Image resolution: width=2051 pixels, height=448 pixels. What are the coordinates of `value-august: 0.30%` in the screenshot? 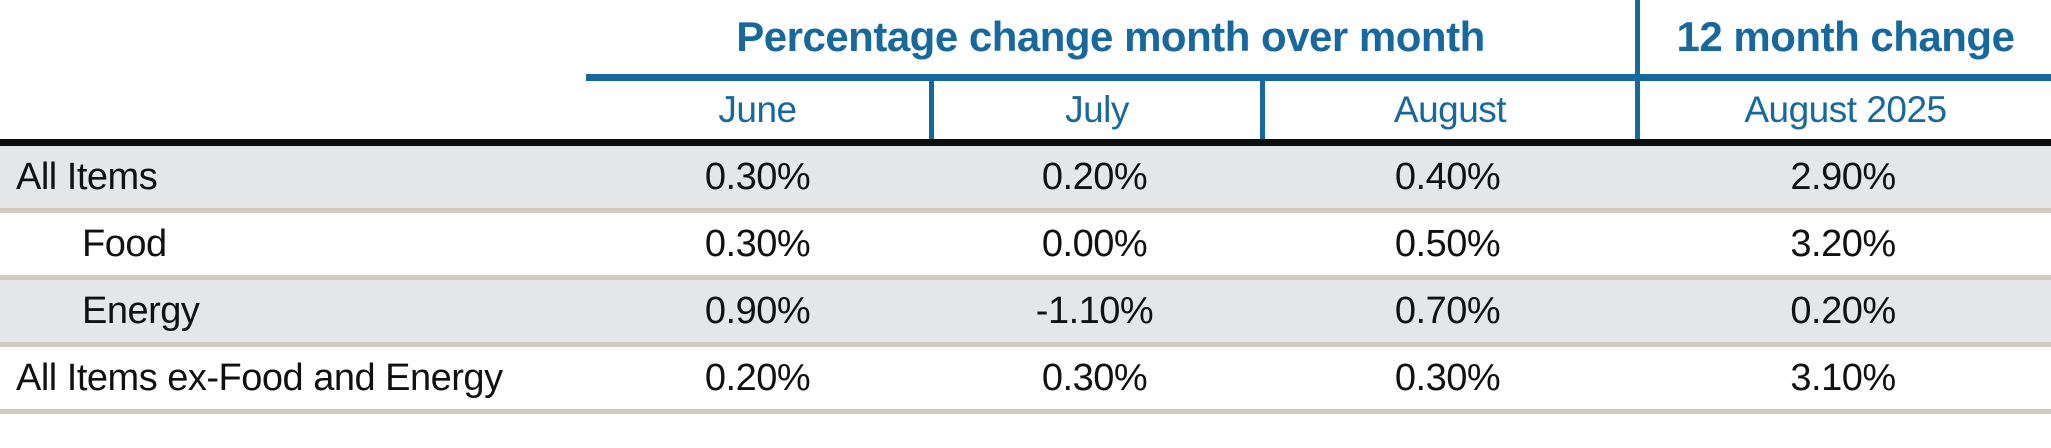 It's located at (1447, 377).